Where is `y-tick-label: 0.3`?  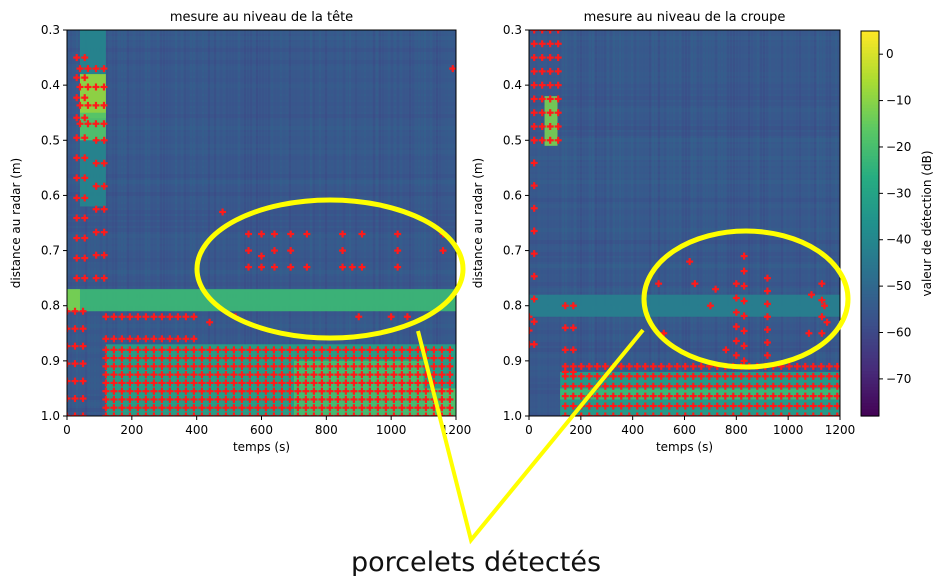 y-tick-label: 0.3 is located at coordinates (50, 30).